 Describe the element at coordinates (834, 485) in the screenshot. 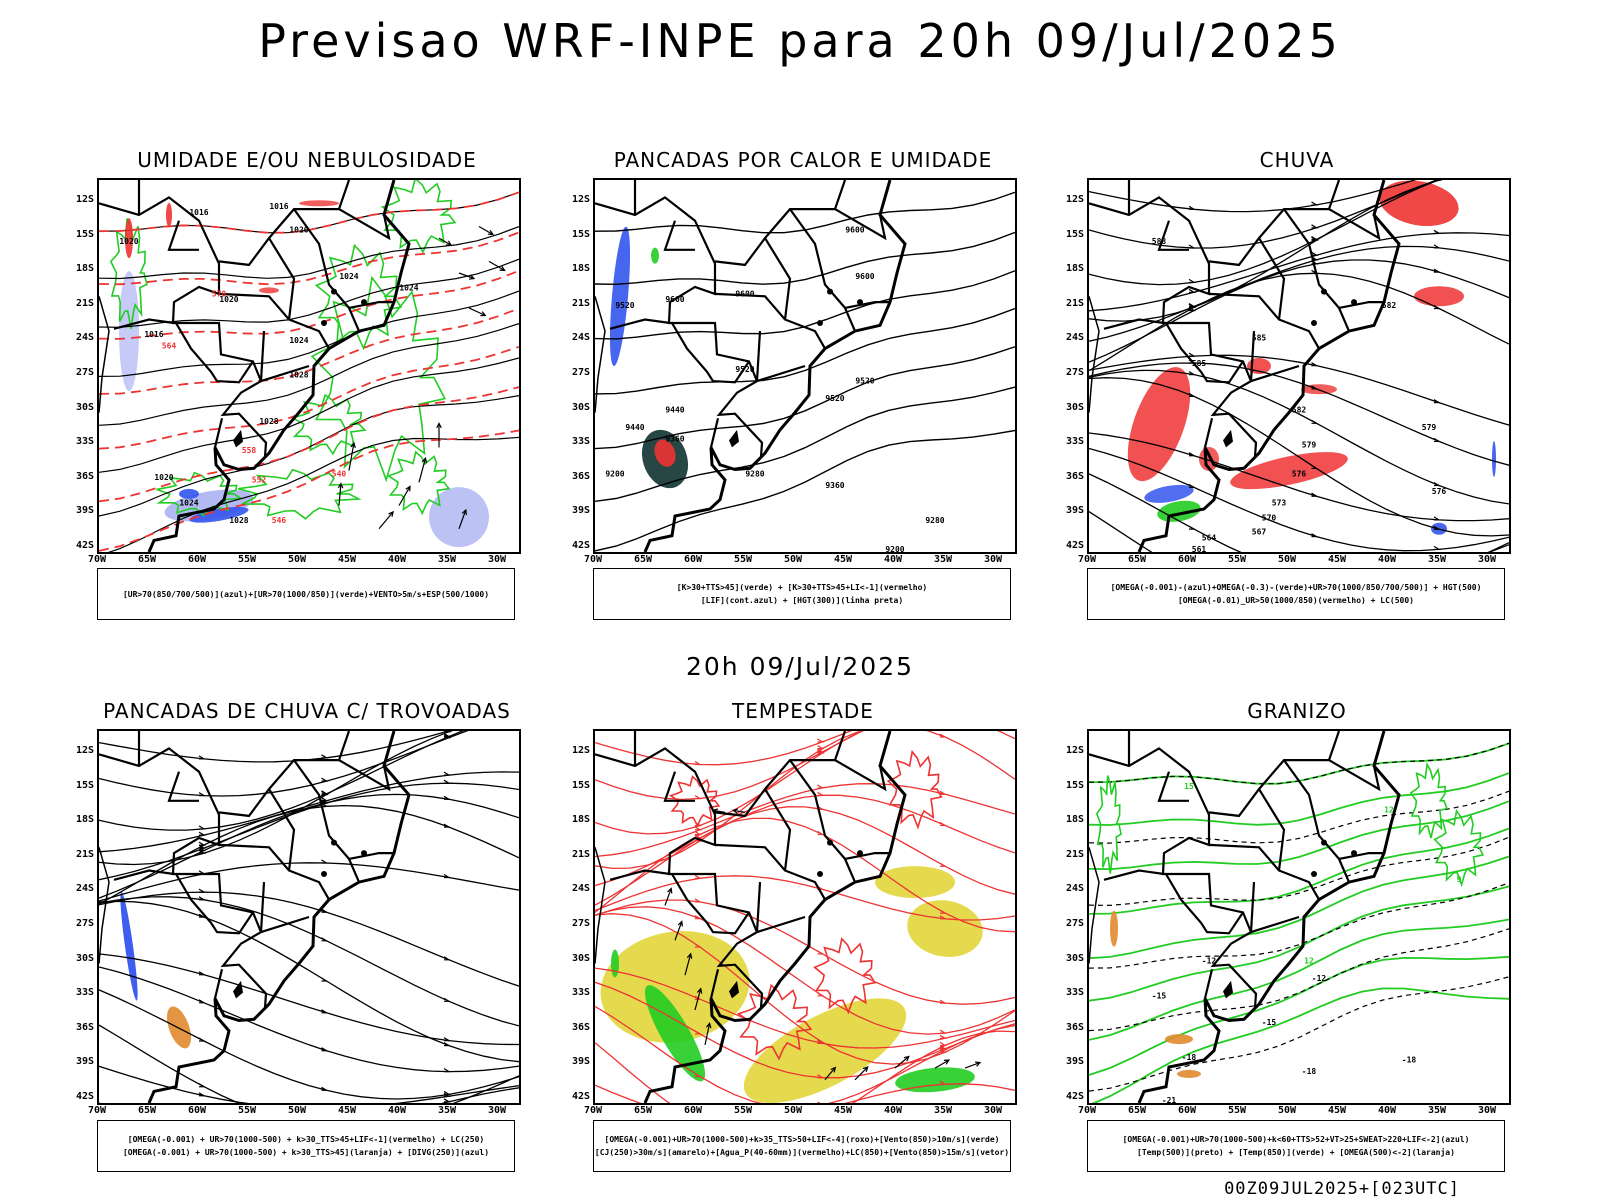

I see `contour-label: 9360` at that location.